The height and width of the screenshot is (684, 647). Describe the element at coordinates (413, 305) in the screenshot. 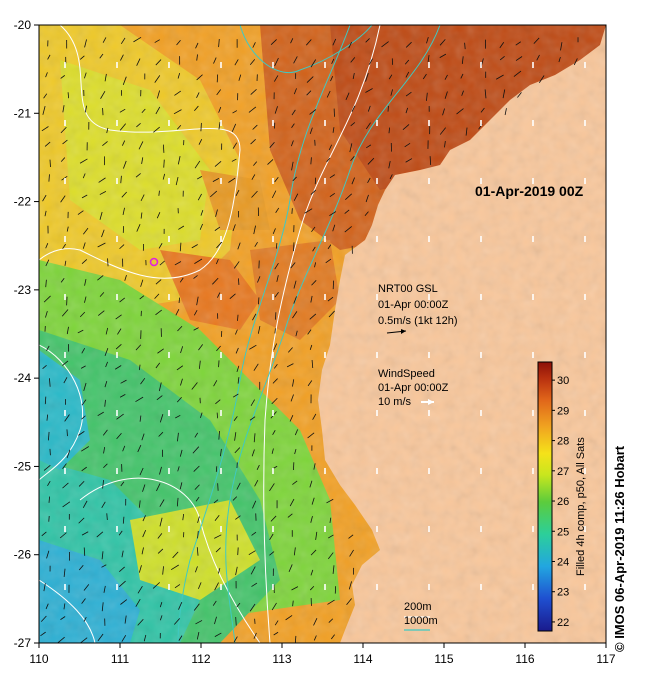

I see `current-legend-time: 01-Apr 00:00Z` at that location.